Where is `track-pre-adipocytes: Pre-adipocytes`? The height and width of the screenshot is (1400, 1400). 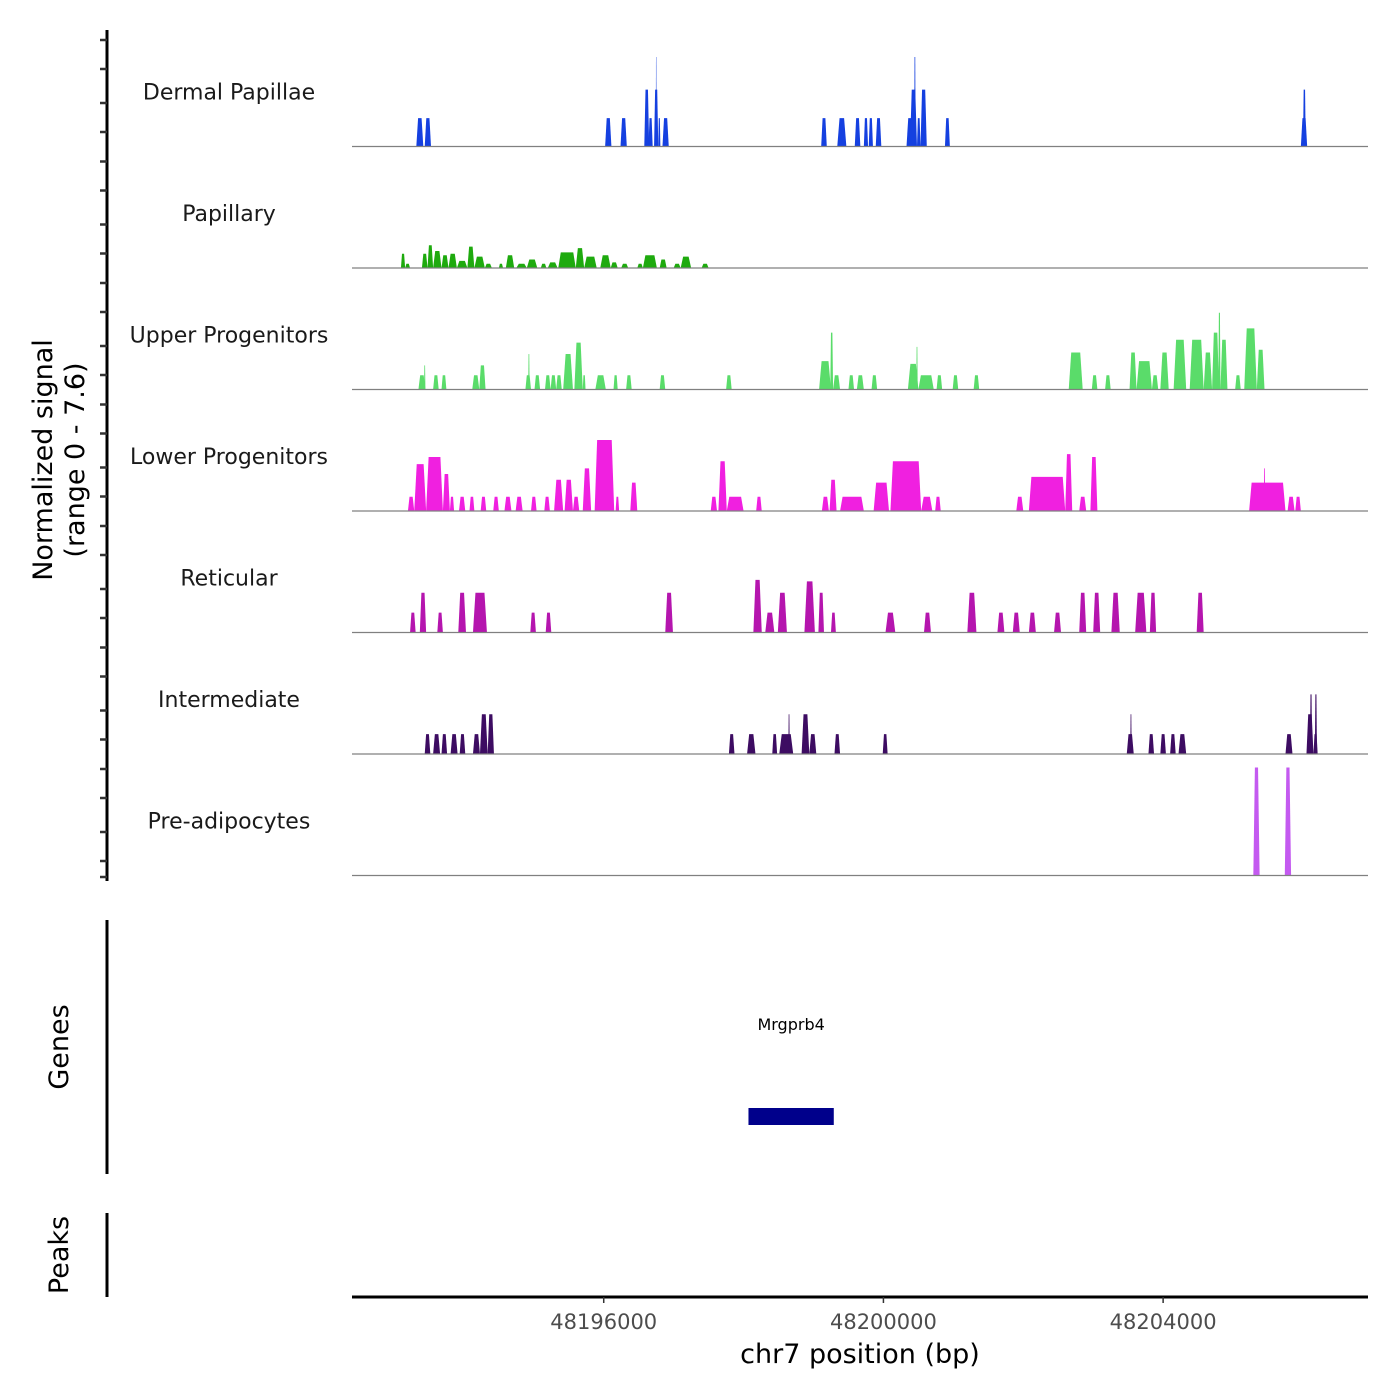 track-pre-adipocytes: Pre-adipocytes is located at coordinates (758, 822).